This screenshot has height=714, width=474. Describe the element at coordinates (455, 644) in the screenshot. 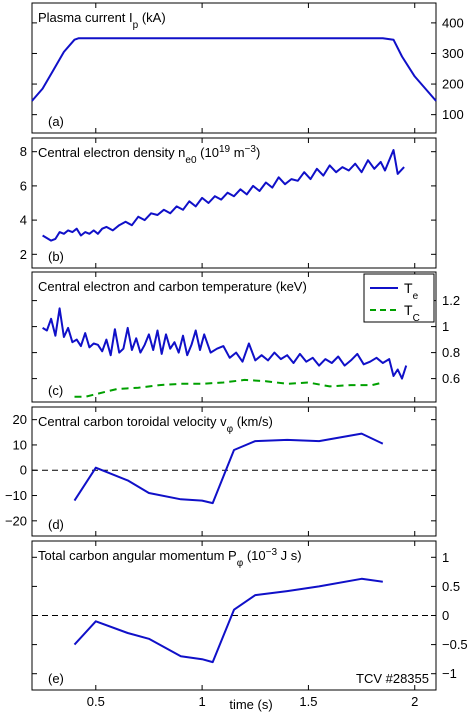

I see `y-tick-label: −0.5` at that location.